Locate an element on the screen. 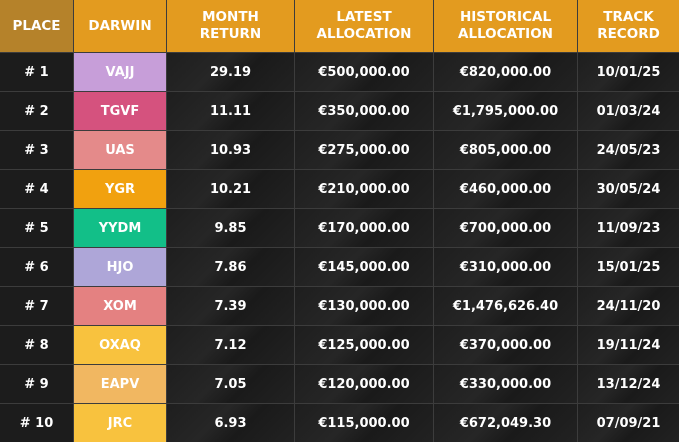 The height and width of the screenshot is (442, 679). header-track-record: TRACK RECORD is located at coordinates (628, 26).